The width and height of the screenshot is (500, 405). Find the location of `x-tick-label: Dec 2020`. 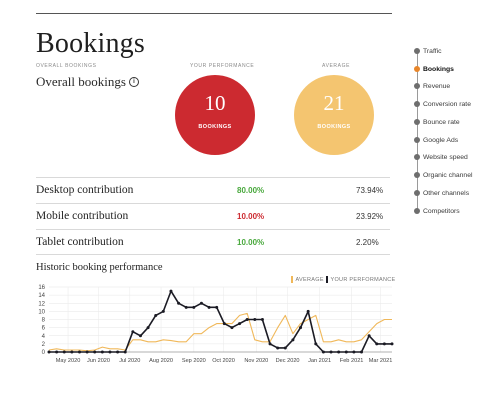

x-tick-label: Dec 2020 is located at coordinates (288, 361).